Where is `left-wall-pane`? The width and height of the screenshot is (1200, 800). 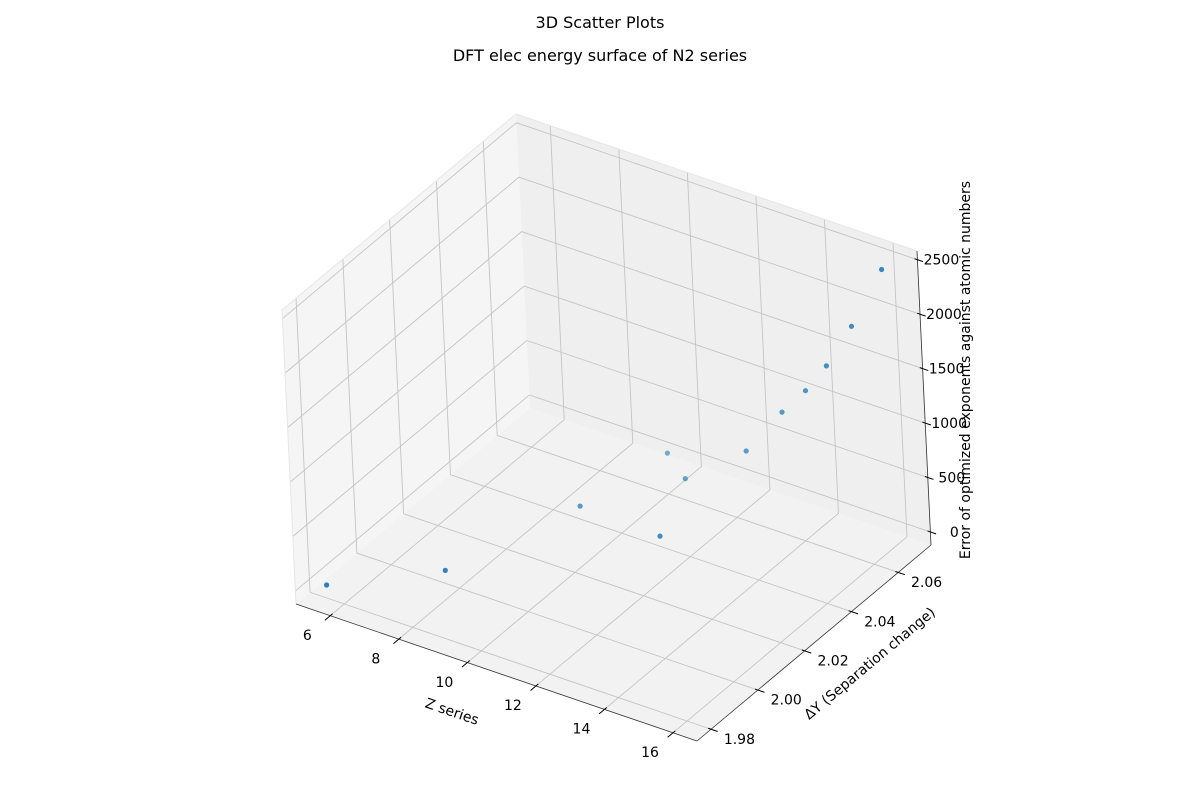 left-wall-pane is located at coordinates (406, 359).